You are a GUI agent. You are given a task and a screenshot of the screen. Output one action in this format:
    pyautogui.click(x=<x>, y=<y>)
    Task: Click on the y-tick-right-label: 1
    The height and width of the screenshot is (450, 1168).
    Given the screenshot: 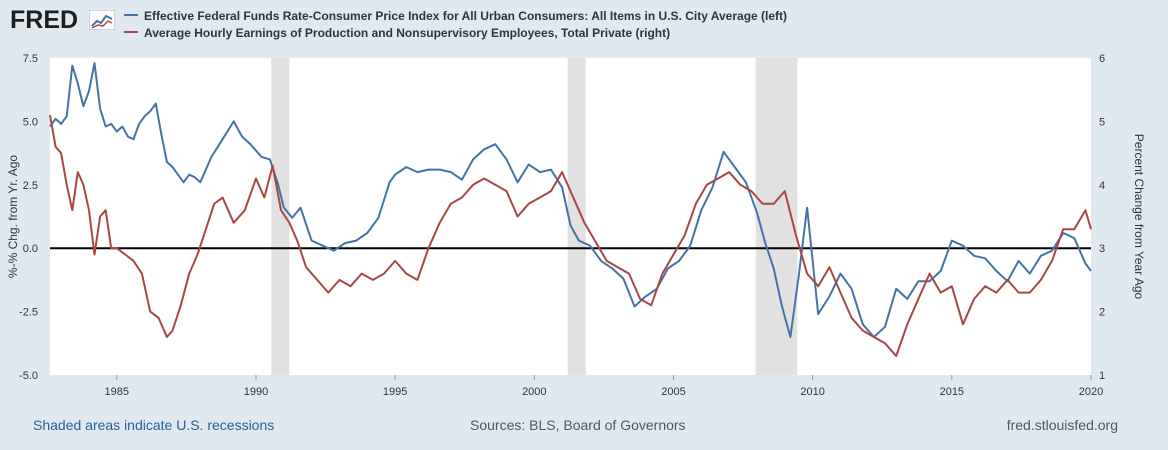 What is the action you would take?
    pyautogui.click(x=1102, y=376)
    